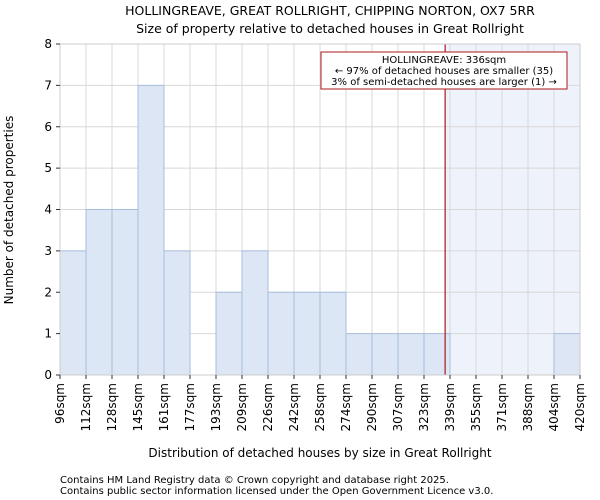 The image size is (600, 500). What do you see at coordinates (385, 354) in the screenshot?
I see `bar-290sqm` at bounding box center [385, 354].